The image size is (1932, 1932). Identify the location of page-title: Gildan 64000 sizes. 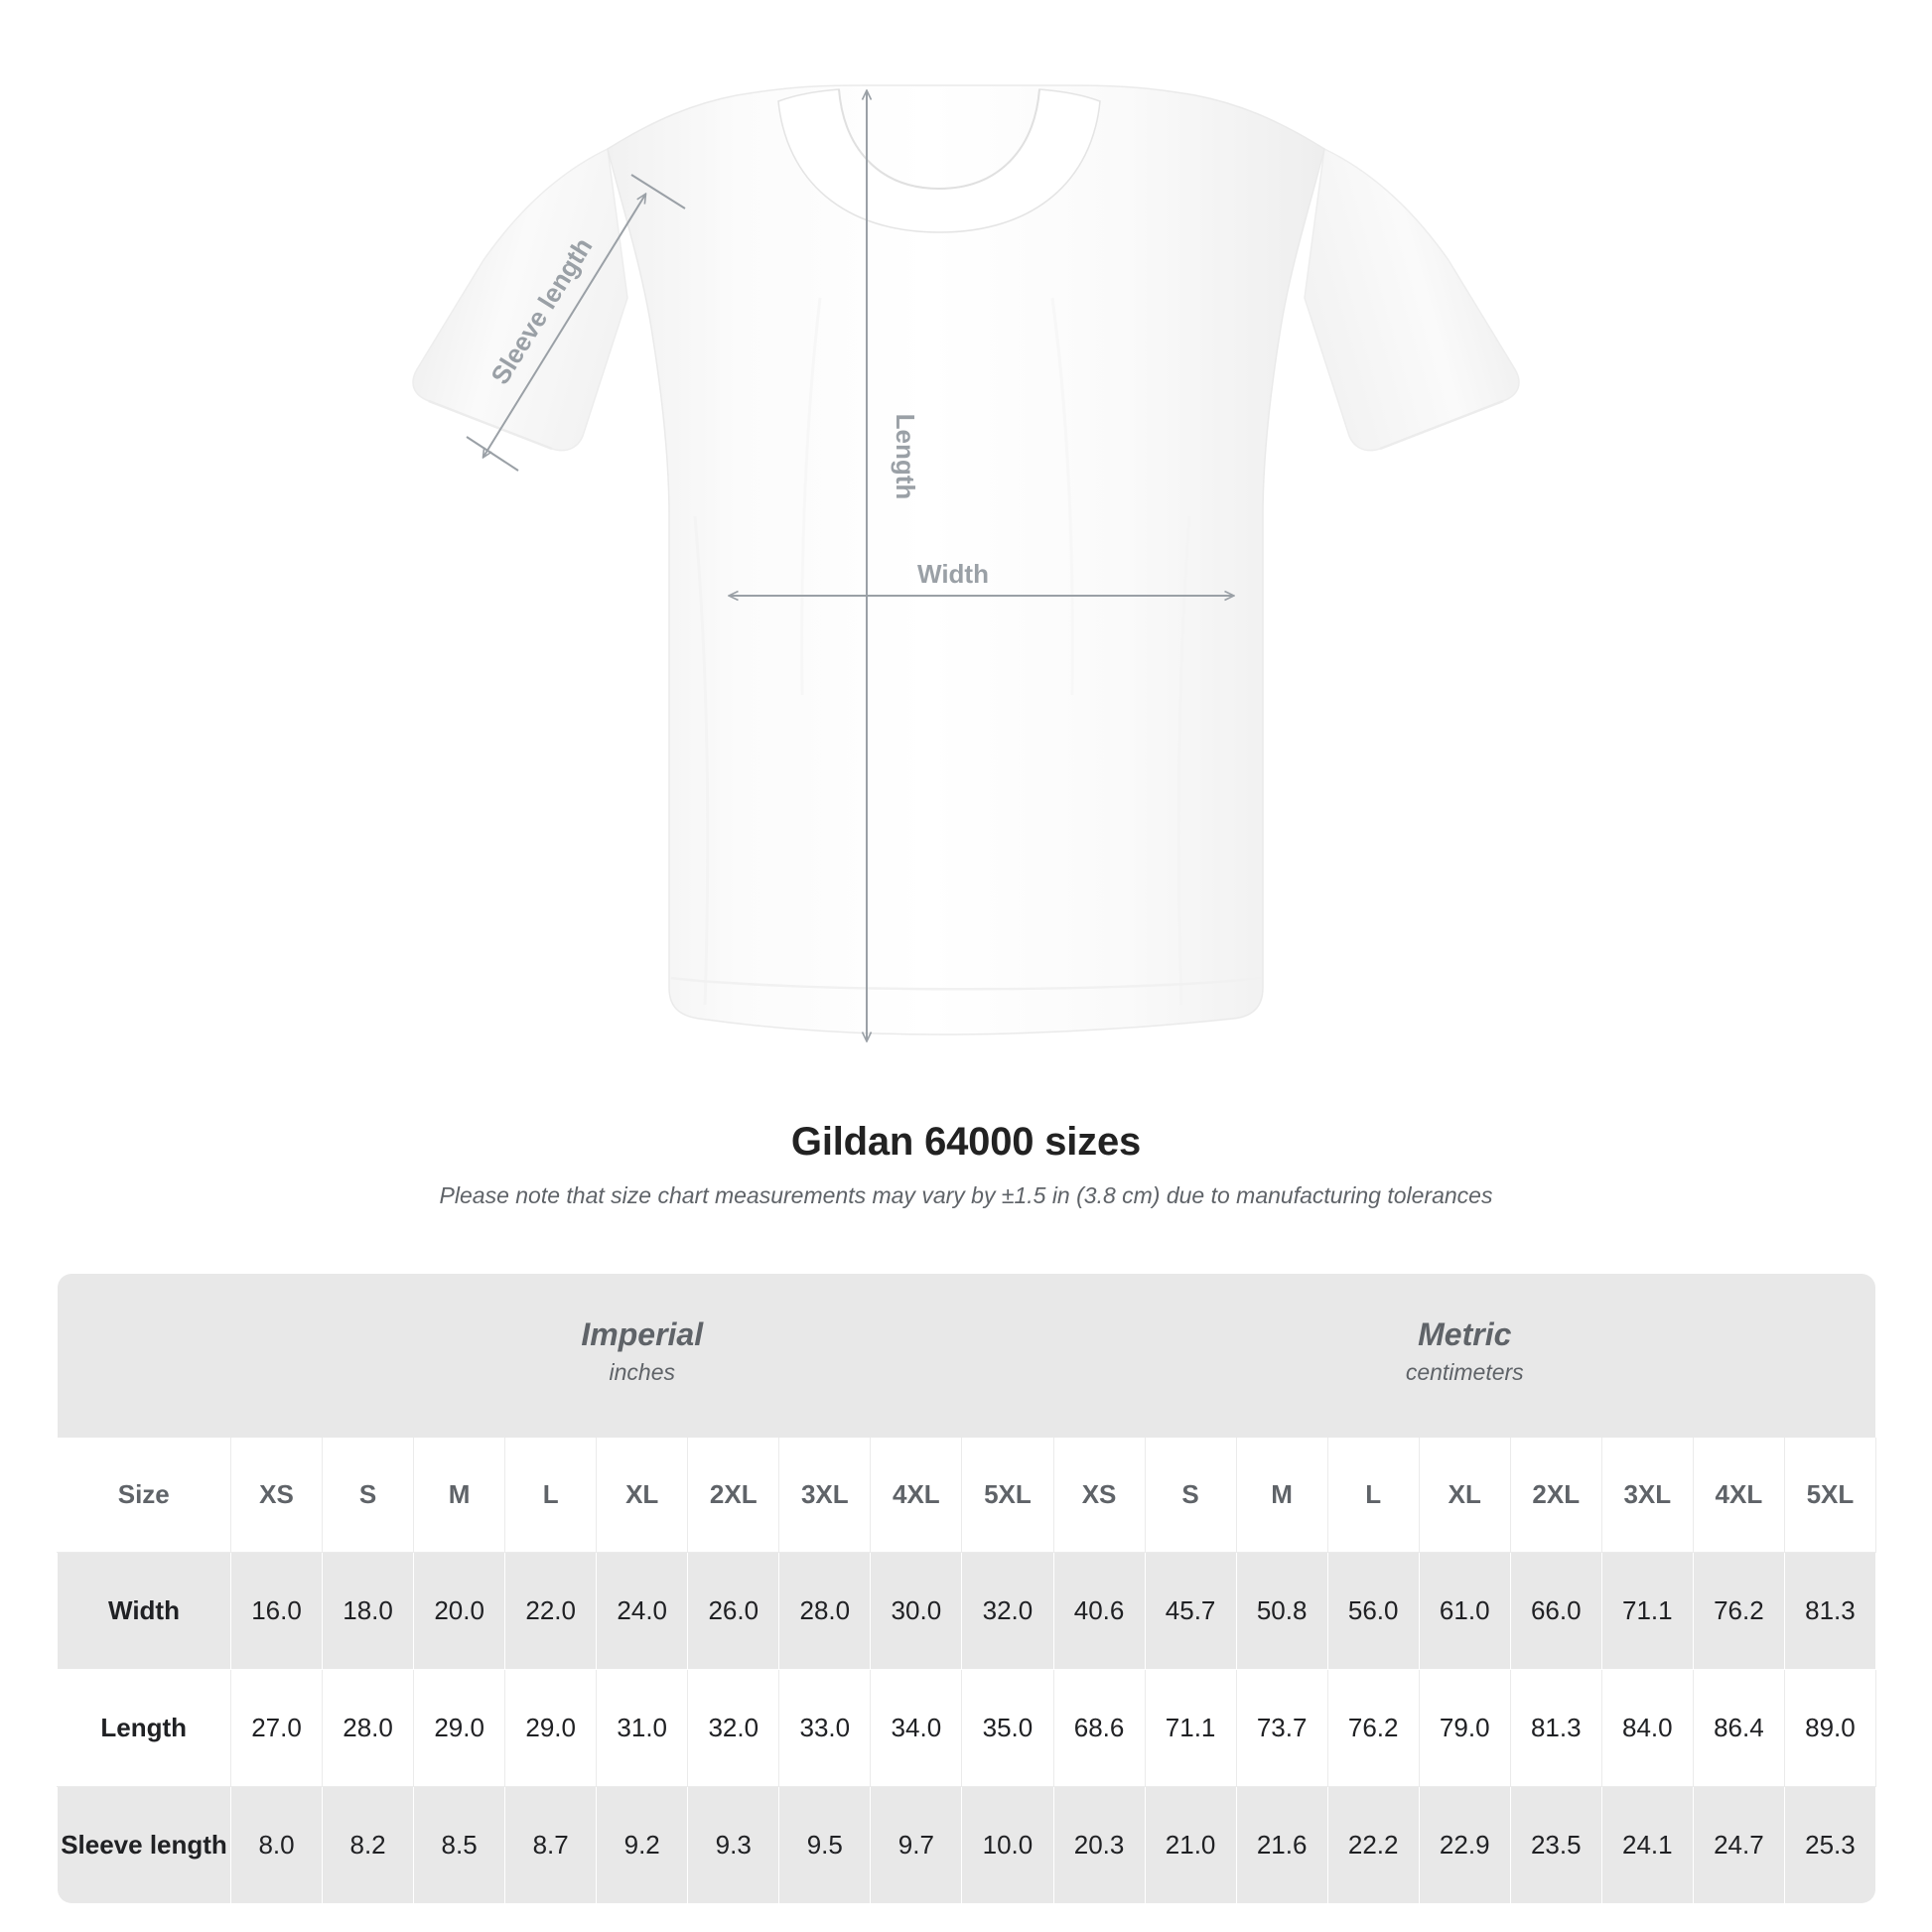
(966, 1142).